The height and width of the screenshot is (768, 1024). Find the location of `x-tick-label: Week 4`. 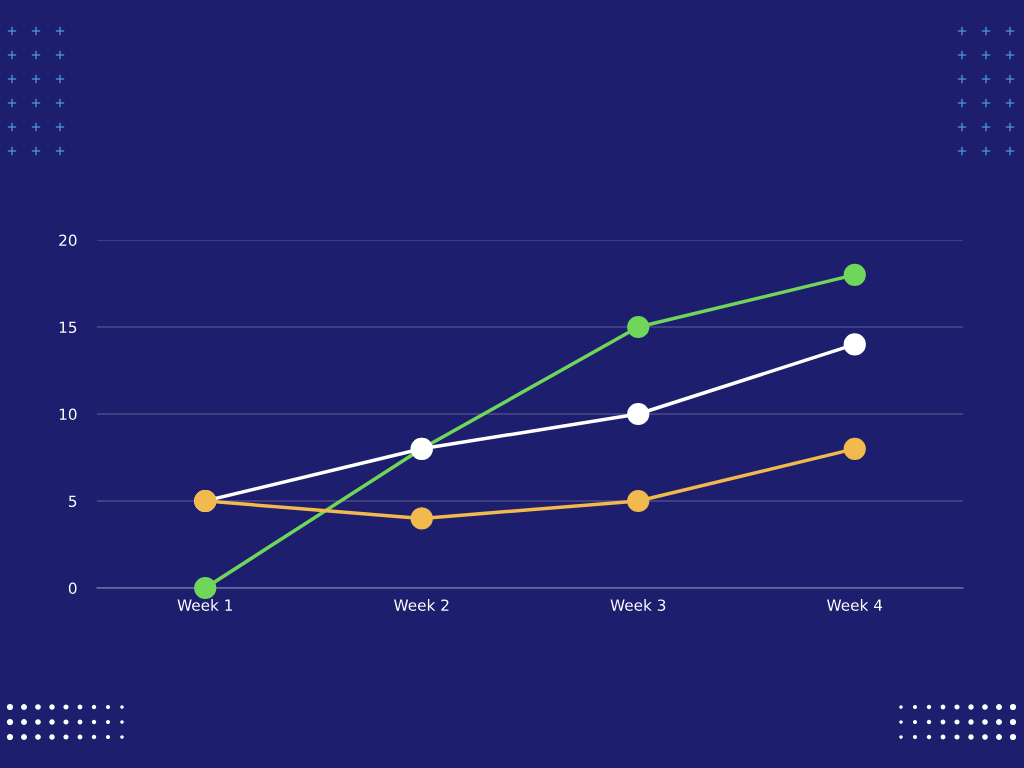

x-tick-label: Week 4 is located at coordinates (855, 605).